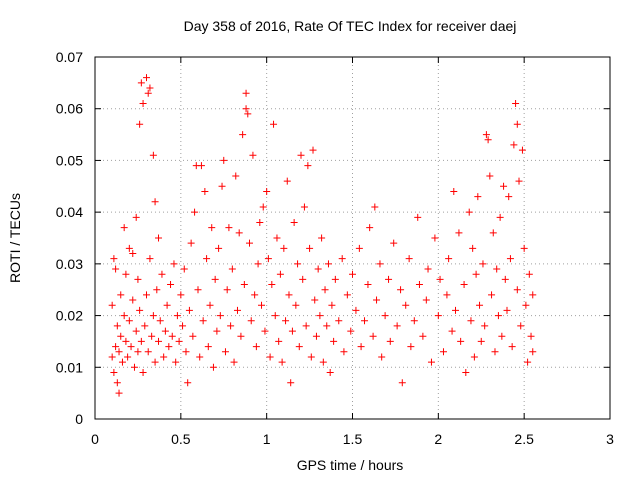 The width and height of the screenshot is (640, 480). Describe the element at coordinates (69, 109) in the screenshot. I see `y-tick-label: 0.06` at that location.